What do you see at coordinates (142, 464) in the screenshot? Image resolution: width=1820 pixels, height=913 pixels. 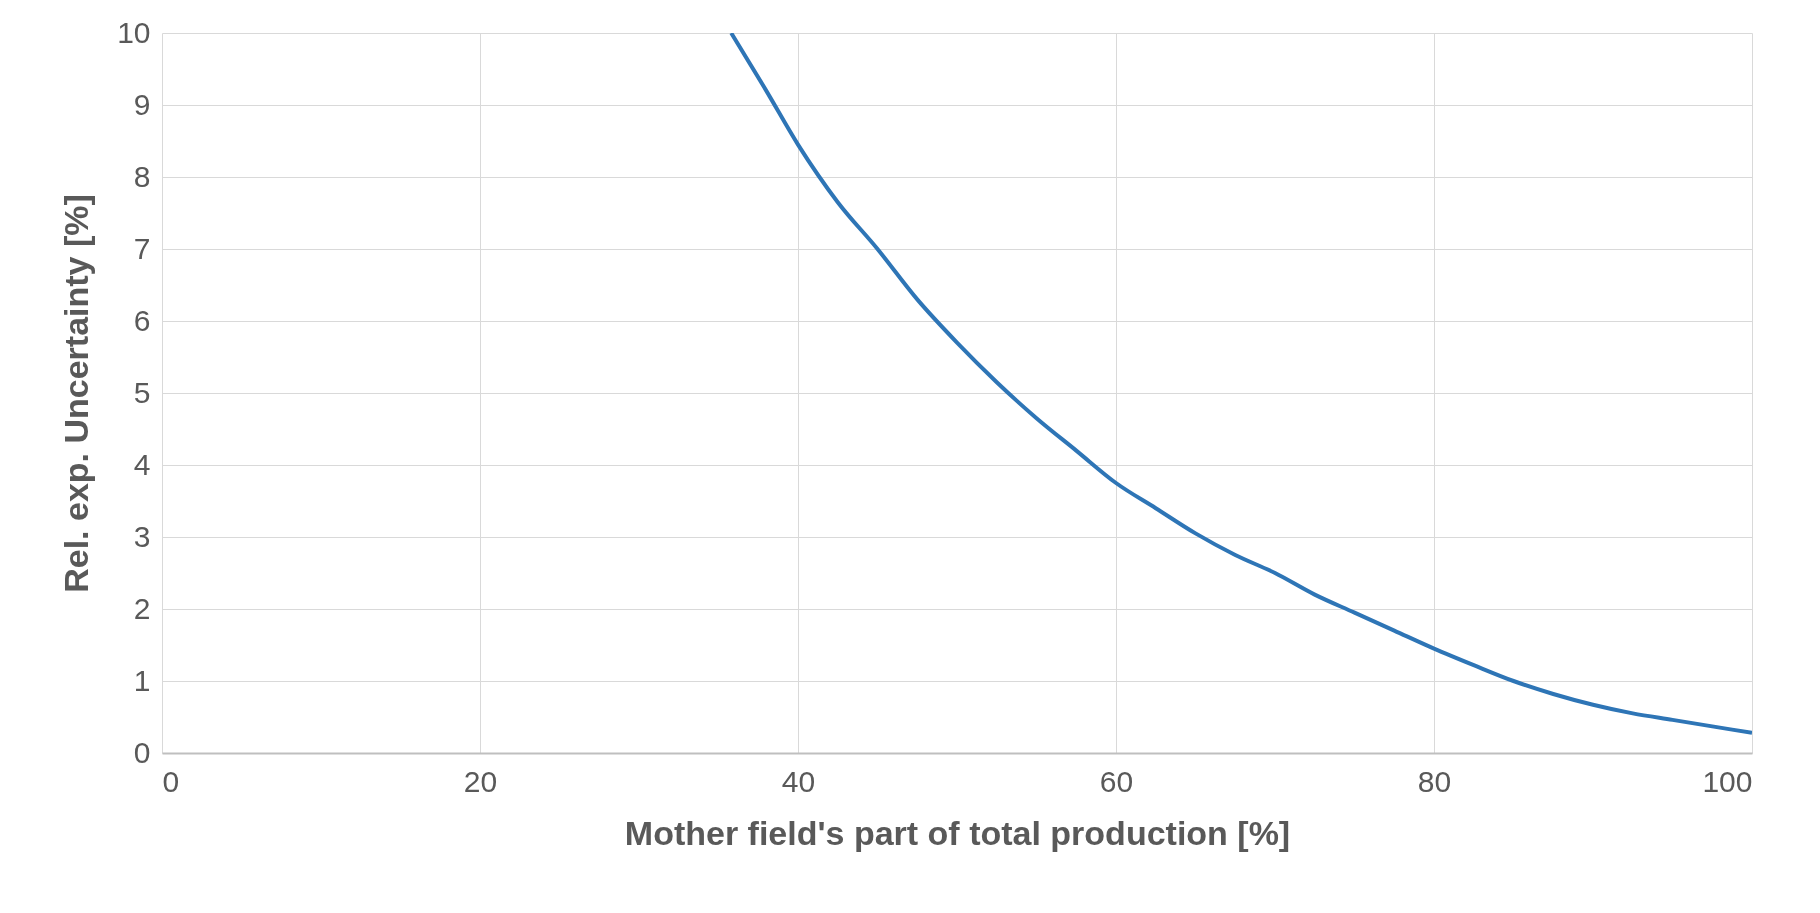 I see `y-tick-label: 4` at bounding box center [142, 464].